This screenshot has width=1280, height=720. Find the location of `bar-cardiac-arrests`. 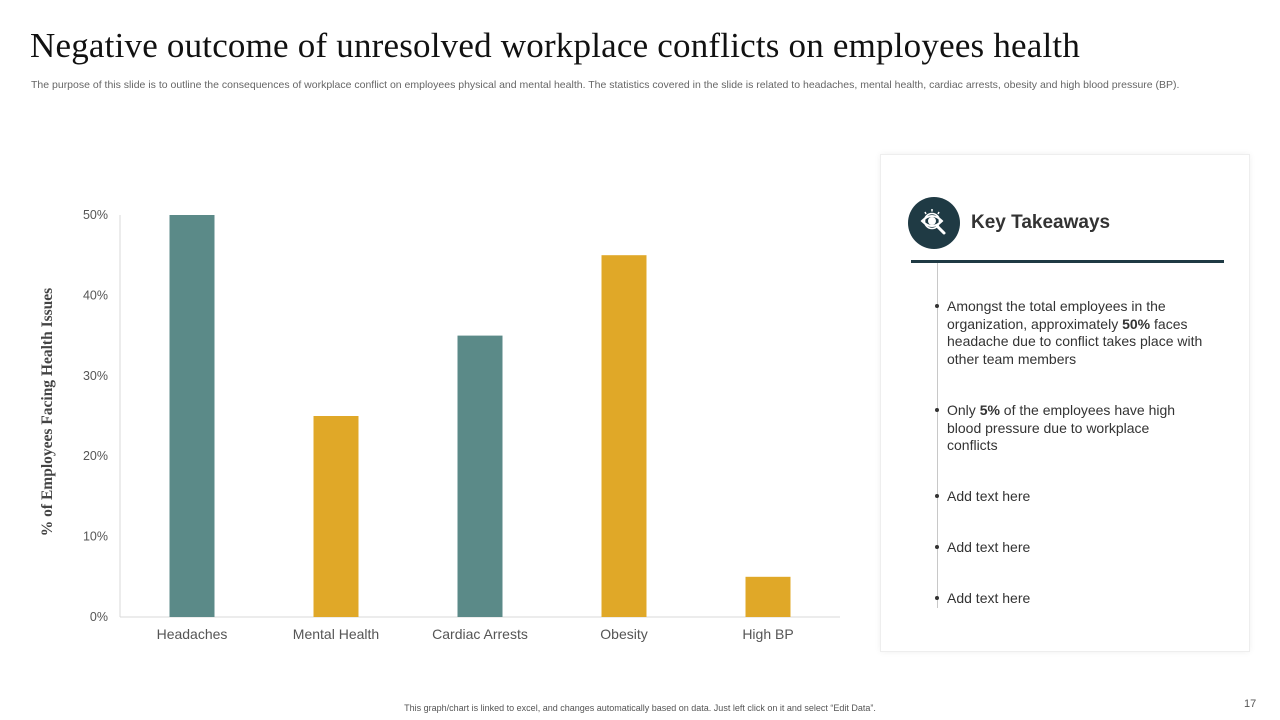

bar-cardiac-arrests is located at coordinates (480, 476).